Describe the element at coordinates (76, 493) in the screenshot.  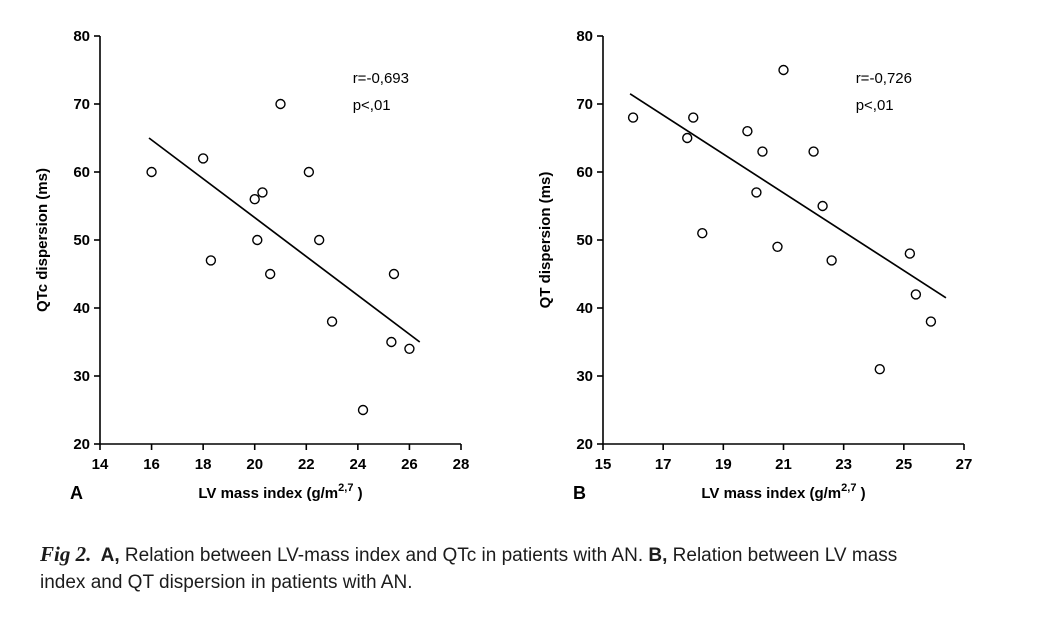
I see `panel-label-a: A` at that location.